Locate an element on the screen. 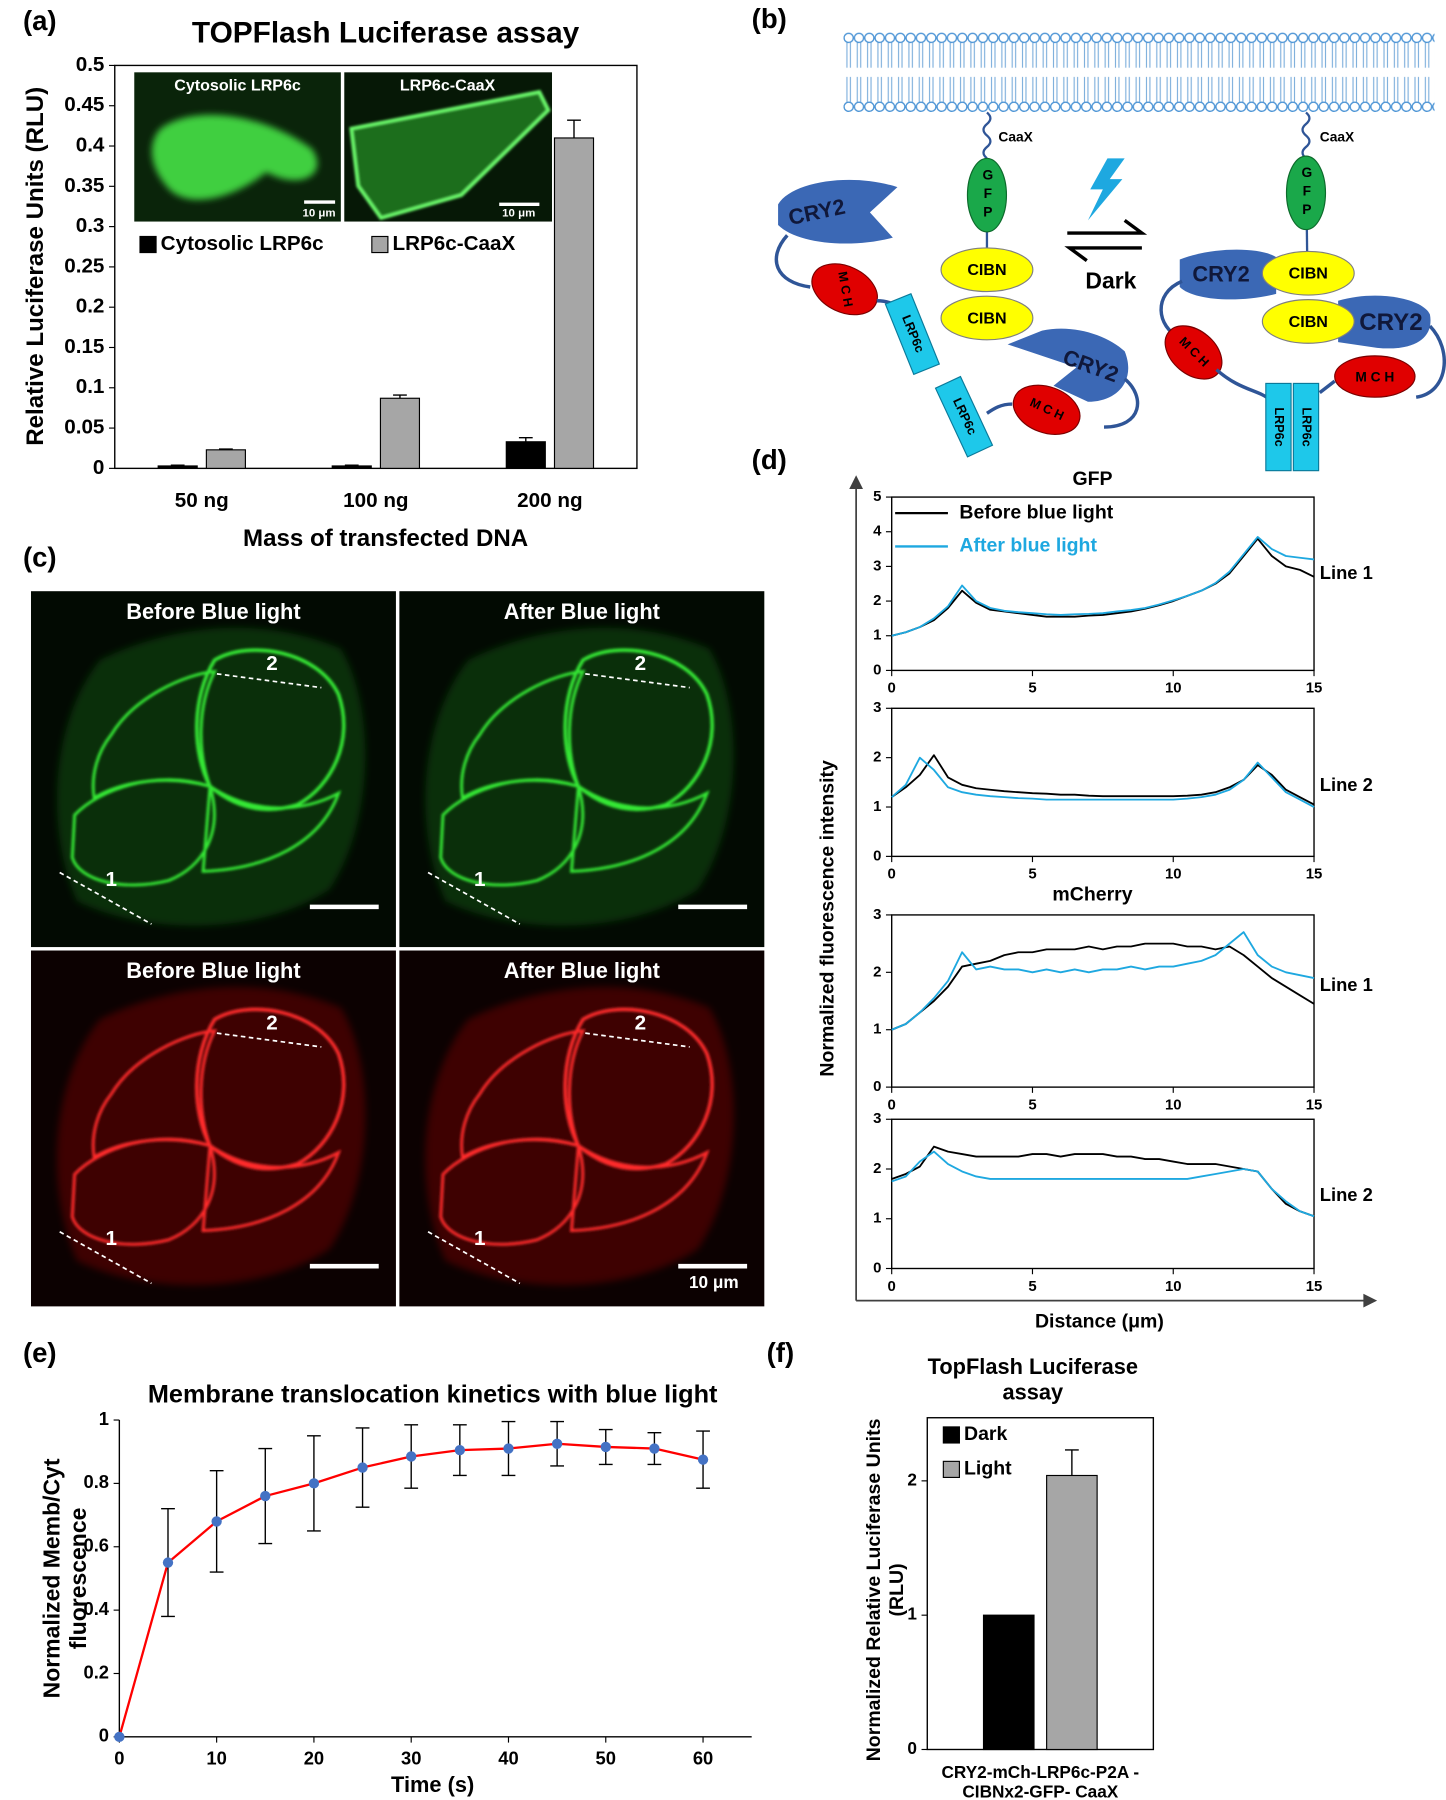  y-axis-label: Normalized Memb/Cyt fluorescence is located at coordinates (66, 1578).